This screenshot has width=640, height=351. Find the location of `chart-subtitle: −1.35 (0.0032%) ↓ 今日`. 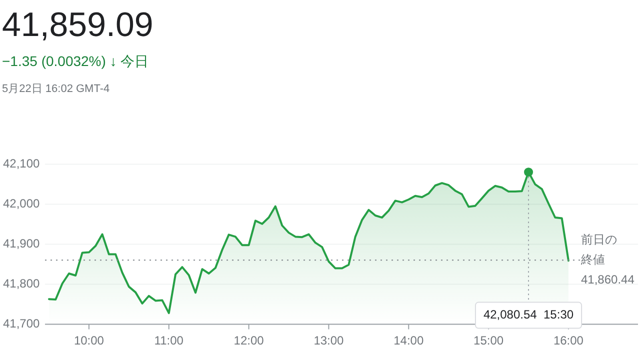

chart-subtitle: −1.35 (0.0032%) ↓ 今日 is located at coordinates (75, 61).